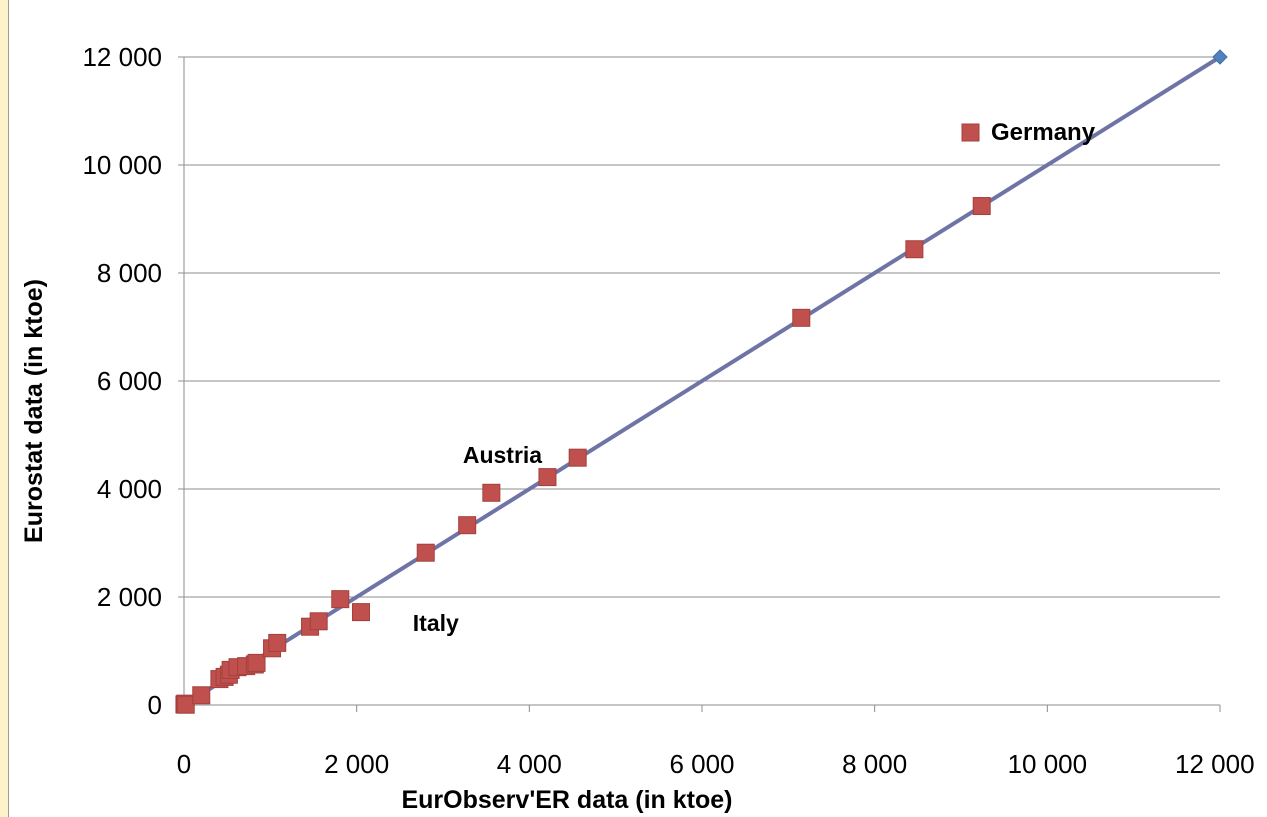  What do you see at coordinates (122, 165) in the screenshot?
I see `y-tick-label: 10 000` at bounding box center [122, 165].